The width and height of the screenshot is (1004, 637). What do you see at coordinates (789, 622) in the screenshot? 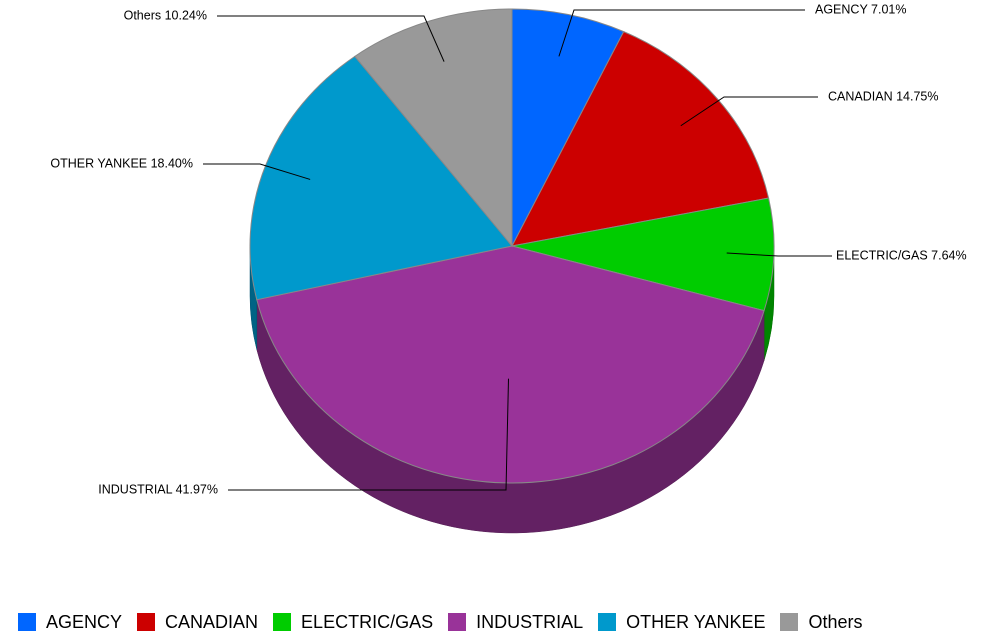
I see `legend-swatch-others` at bounding box center [789, 622].